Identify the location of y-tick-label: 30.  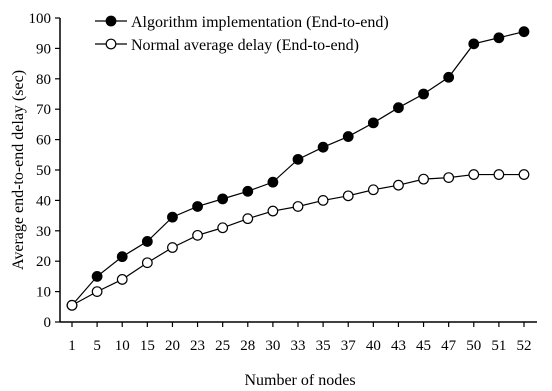
(43, 232).